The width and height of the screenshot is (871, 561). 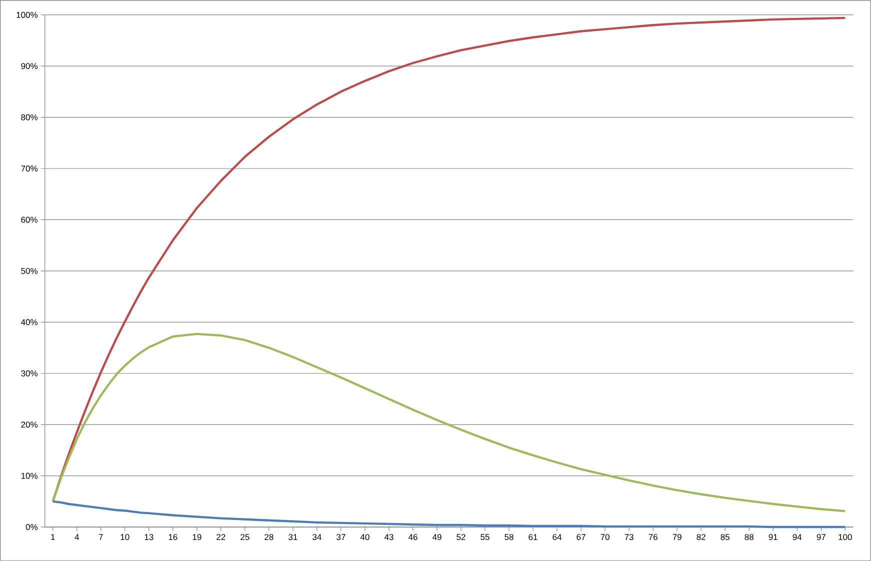 I want to click on y-tick-label: 90%, so click(x=29, y=66).